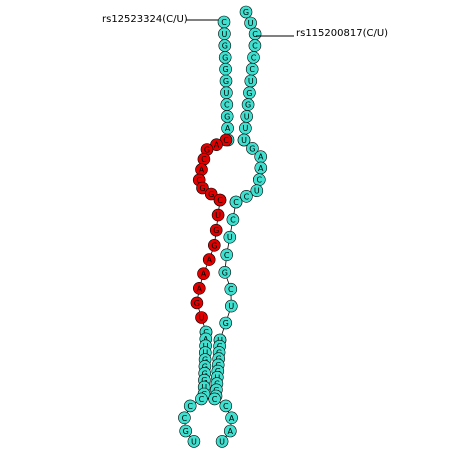 The height and width of the screenshot is (452, 452). Describe the element at coordinates (145, 19) in the screenshot. I see `snp-label-rs12523324: rs12523324(C/U)` at that location.